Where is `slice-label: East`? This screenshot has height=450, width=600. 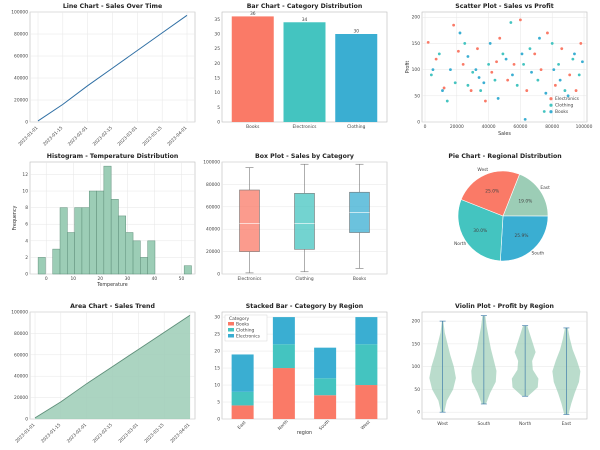 slice-label: East is located at coordinates (545, 188).